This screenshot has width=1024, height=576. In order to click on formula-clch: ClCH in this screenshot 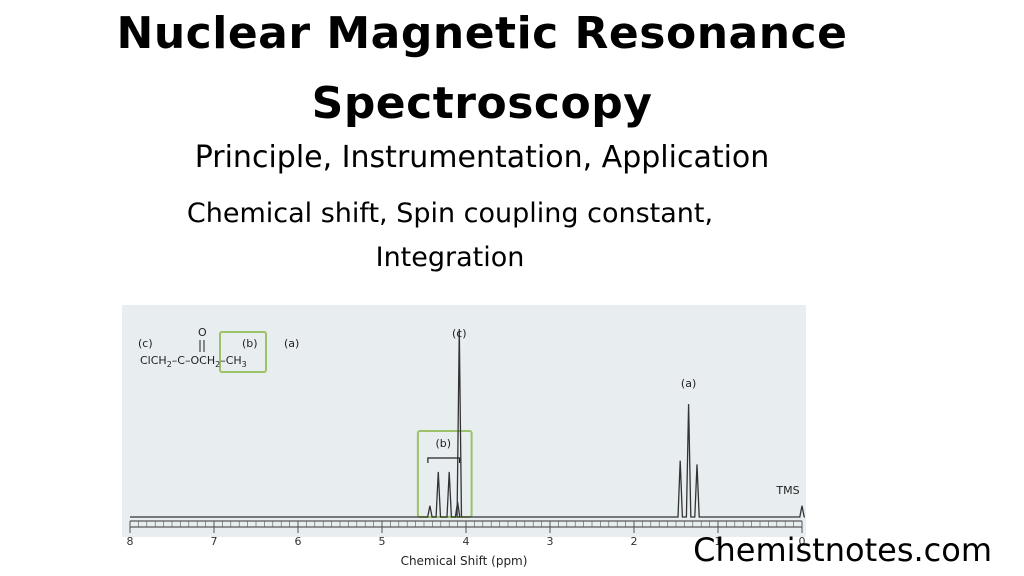, I will do `click(153, 360)`.